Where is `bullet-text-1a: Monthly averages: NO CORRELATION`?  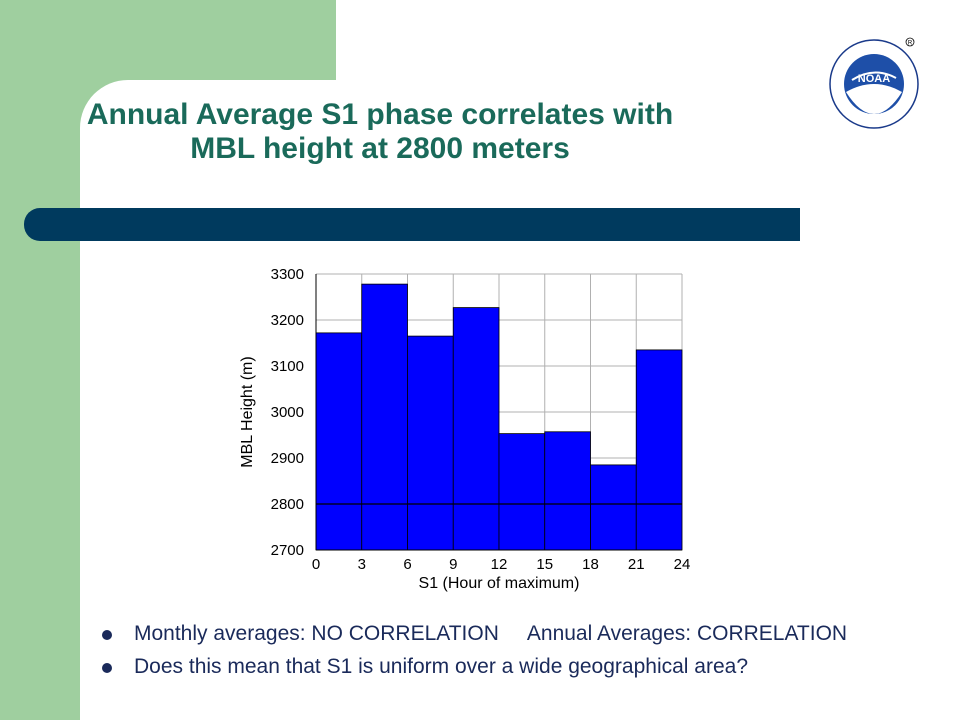
bullet-text-1a: Monthly averages: NO CORRELATION is located at coordinates (316, 633).